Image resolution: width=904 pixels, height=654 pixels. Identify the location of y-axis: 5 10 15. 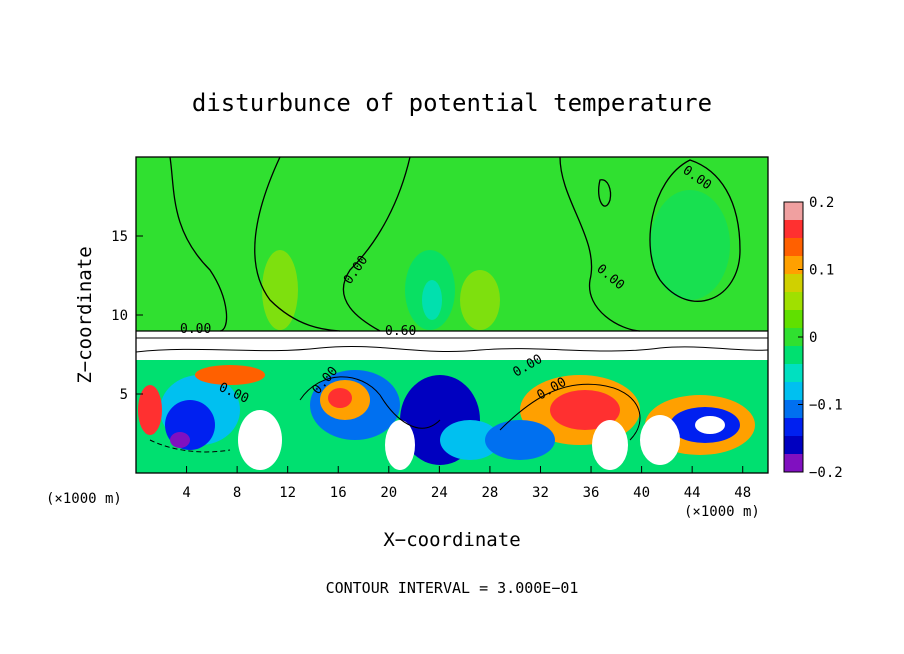
(127, 316).